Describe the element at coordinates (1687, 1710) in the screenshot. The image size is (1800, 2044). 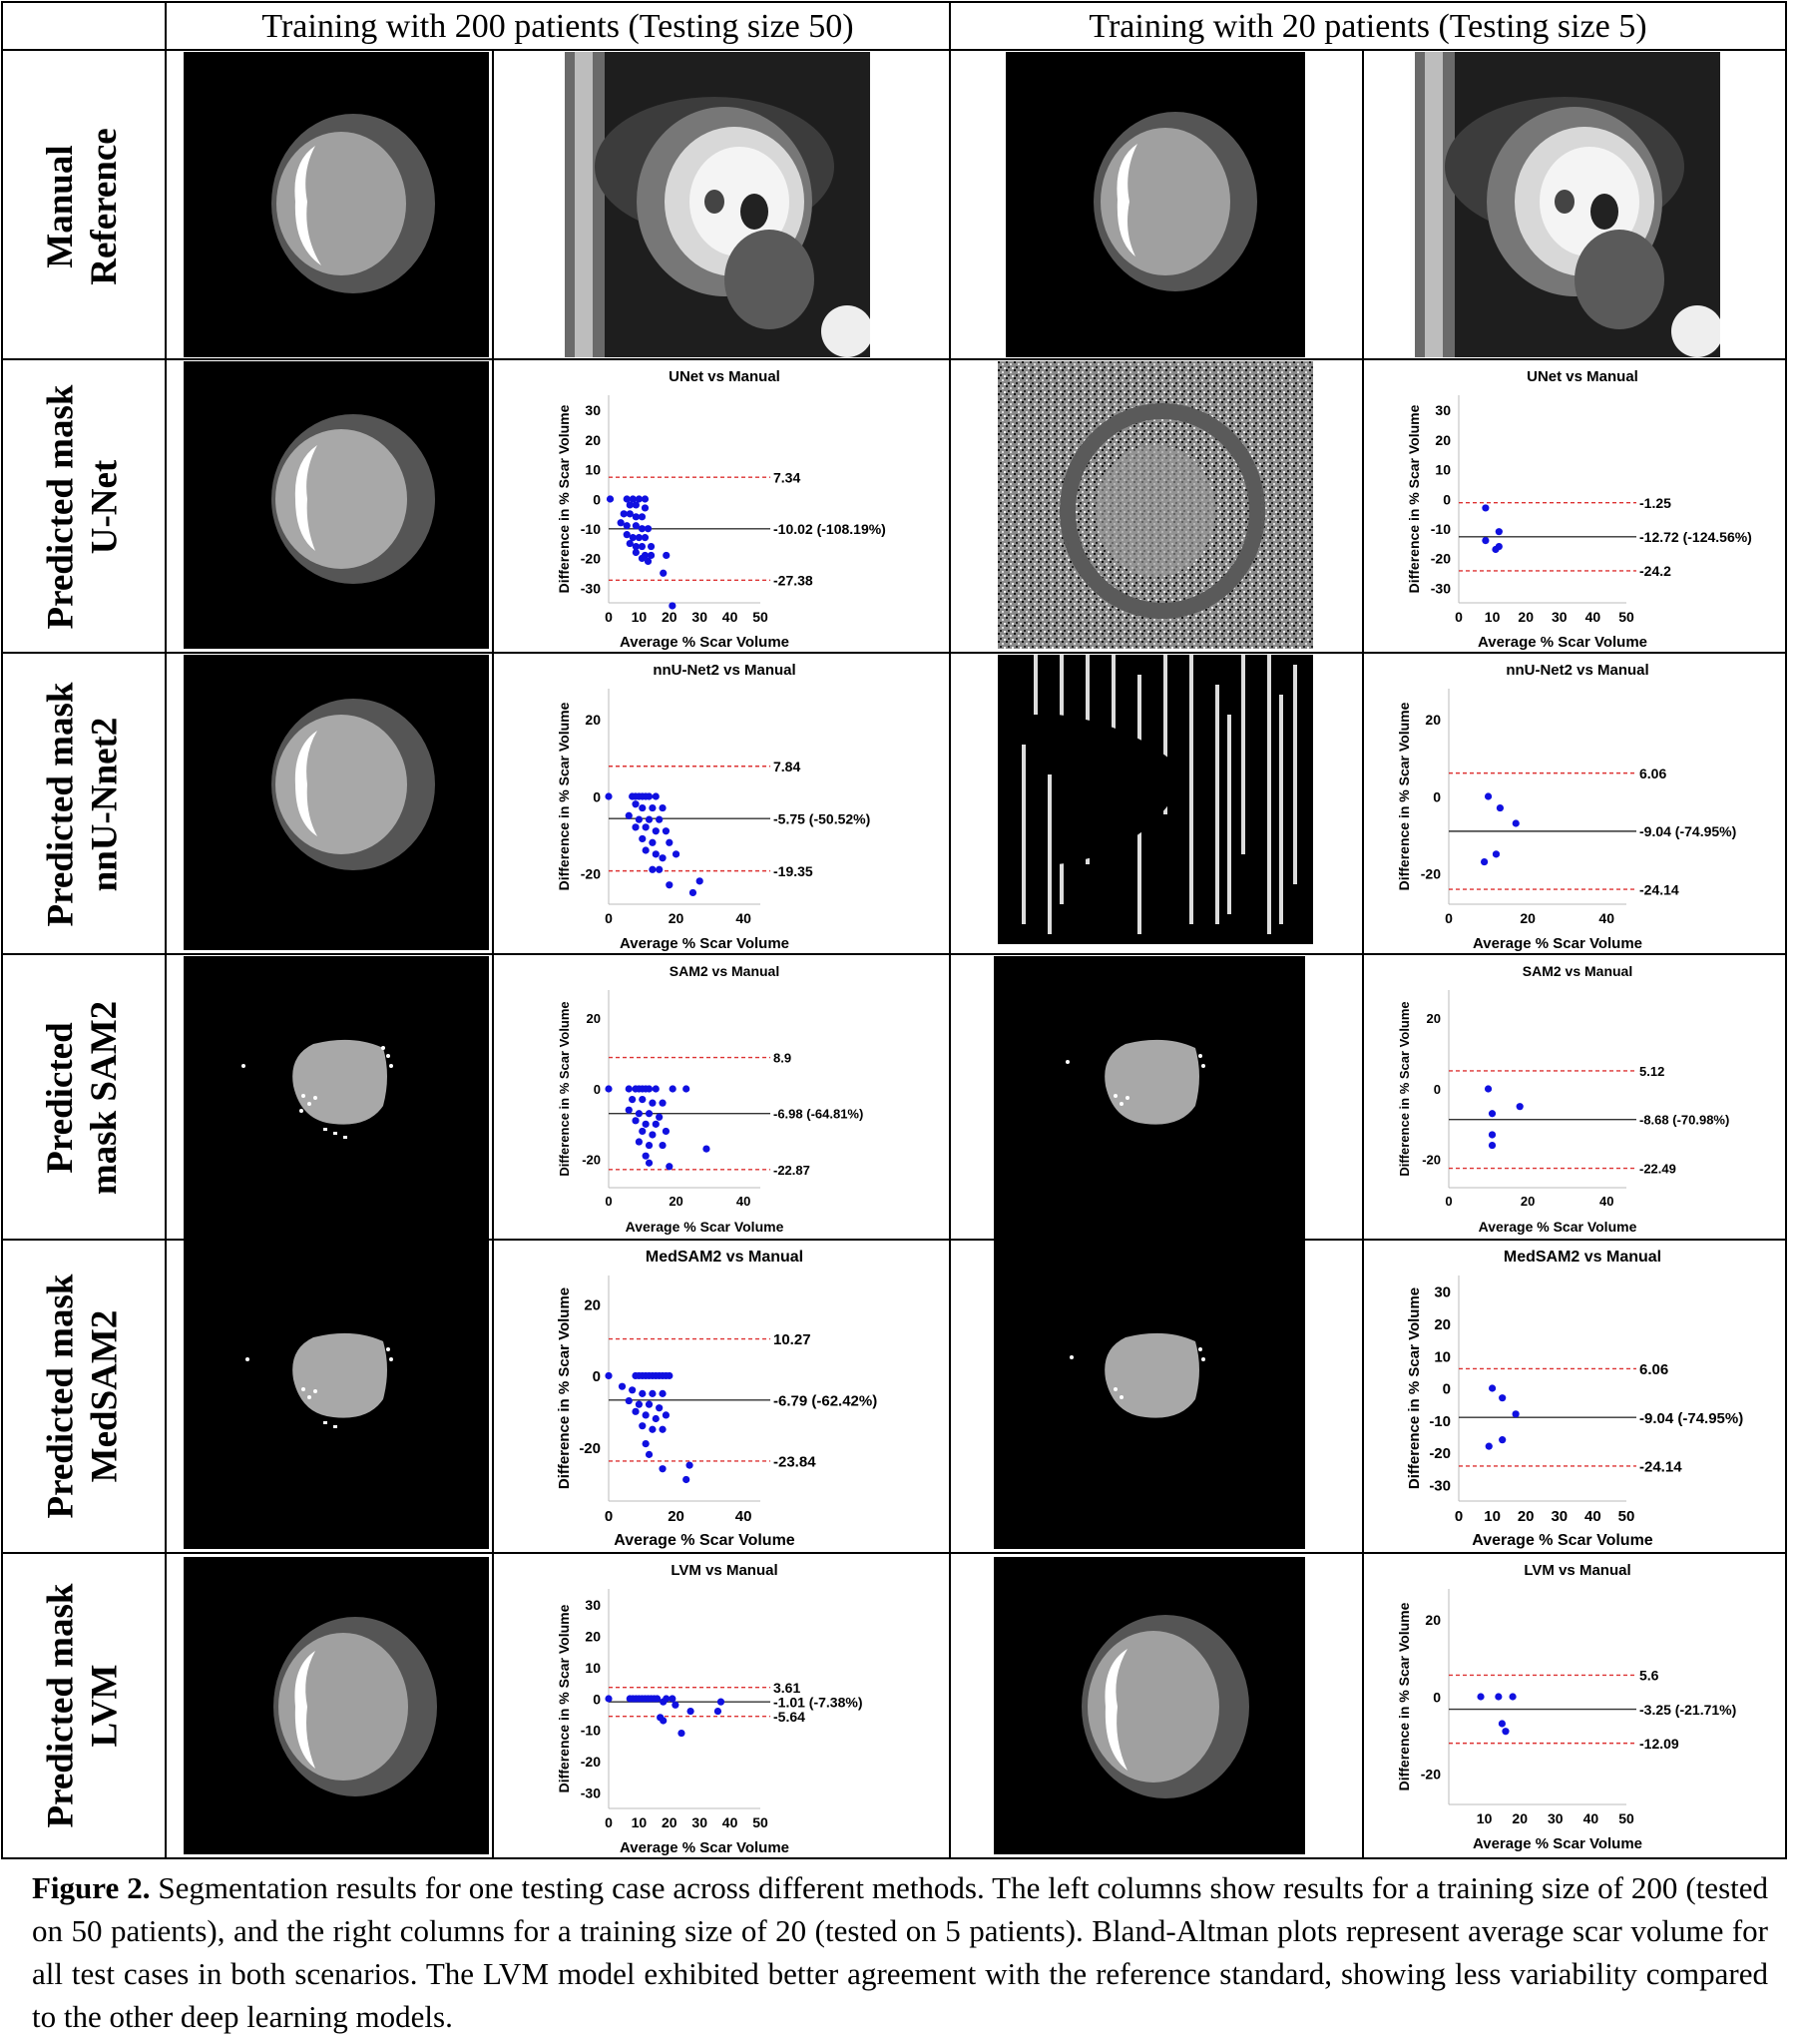
I see `ba-mean-line-label: -3.25 (-21.71%)` at that location.